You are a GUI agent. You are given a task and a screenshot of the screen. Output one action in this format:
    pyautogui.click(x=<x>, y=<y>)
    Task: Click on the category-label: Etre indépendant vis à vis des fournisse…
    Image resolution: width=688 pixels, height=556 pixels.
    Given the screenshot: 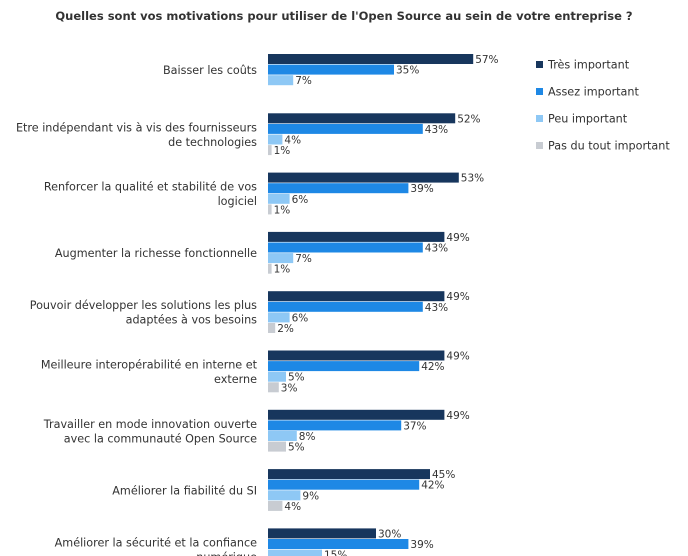 What is the action you would take?
    pyautogui.click(x=136, y=135)
    